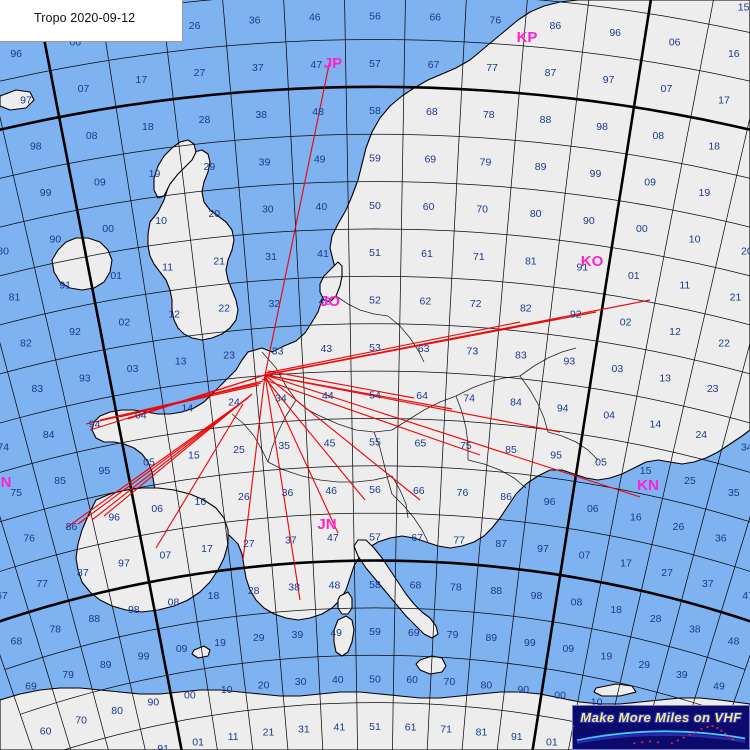 This screenshot has height=750, width=750. What do you see at coordinates (615, 690) in the screenshot?
I see `land-crete` at bounding box center [615, 690].